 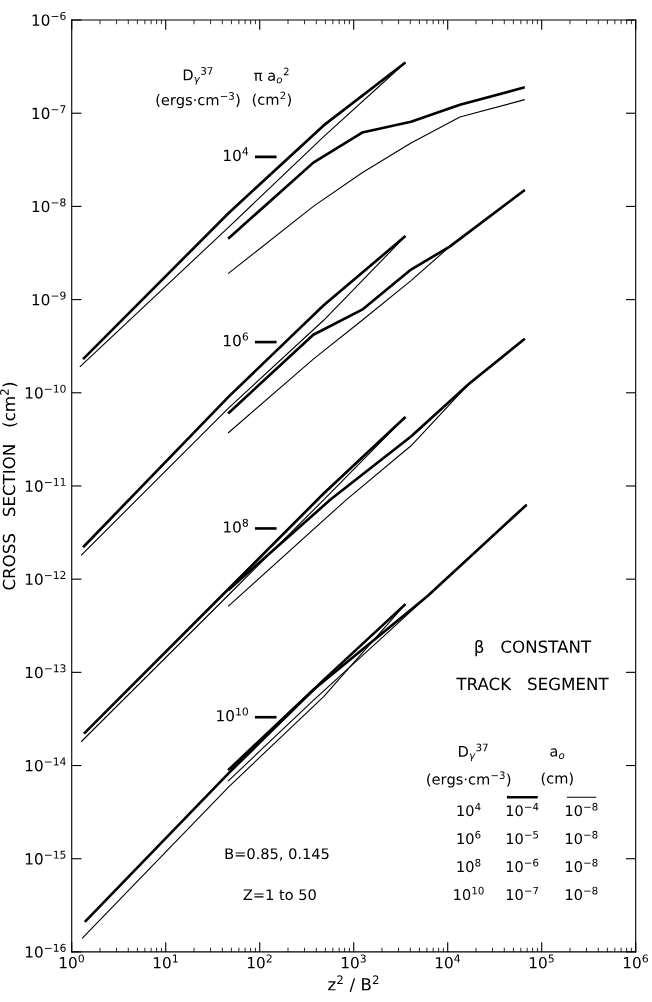 What do you see at coordinates (557, 779) in the screenshot?
I see `annotation: (cm)` at bounding box center [557, 779].